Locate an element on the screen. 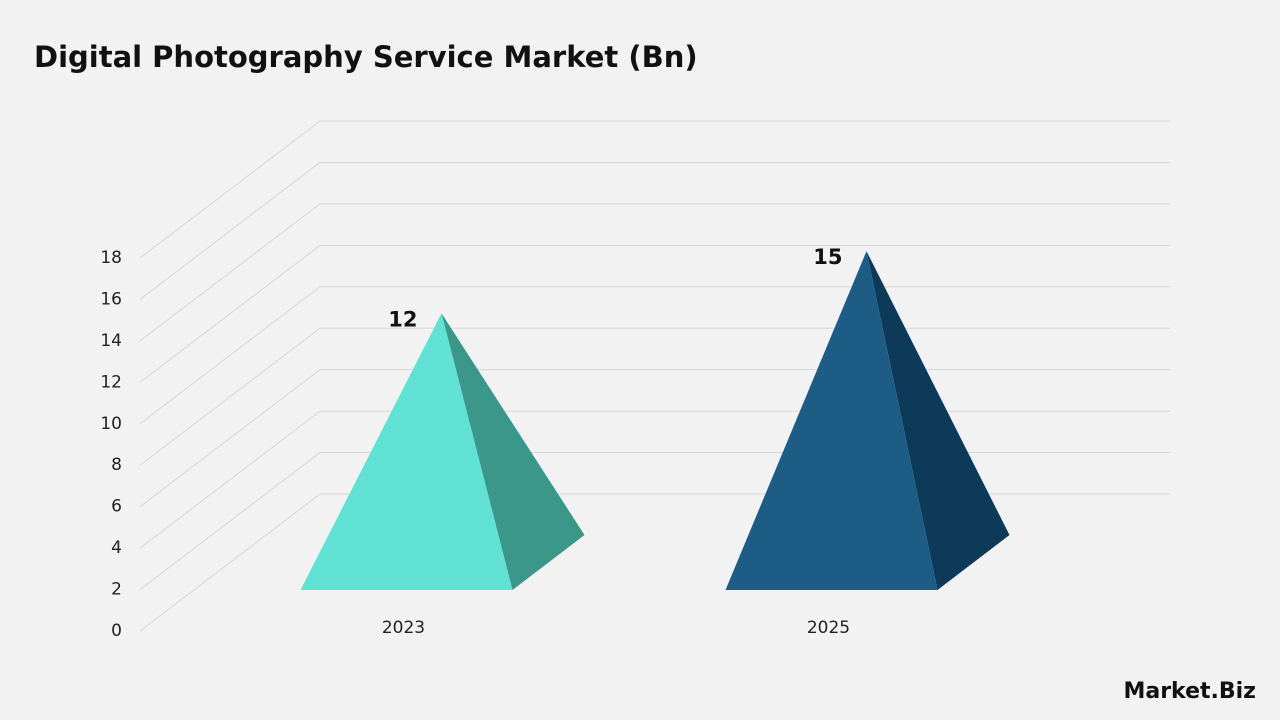 This screenshot has width=1280, height=720. y-tick-label: 14 is located at coordinates (111, 341).